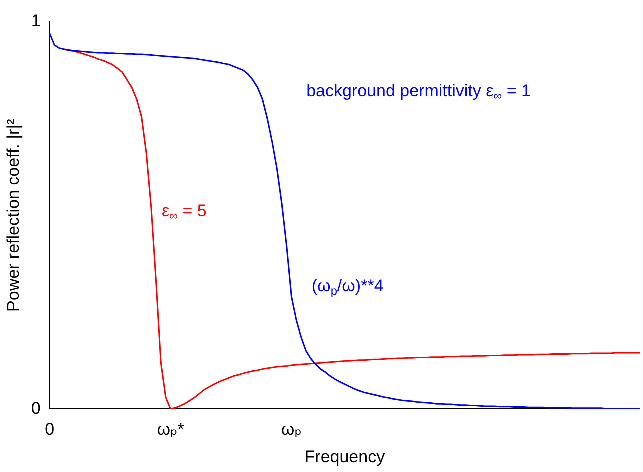 The width and height of the screenshot is (643, 472). I want to click on annotation: ε∞ = 5, so click(184, 212).